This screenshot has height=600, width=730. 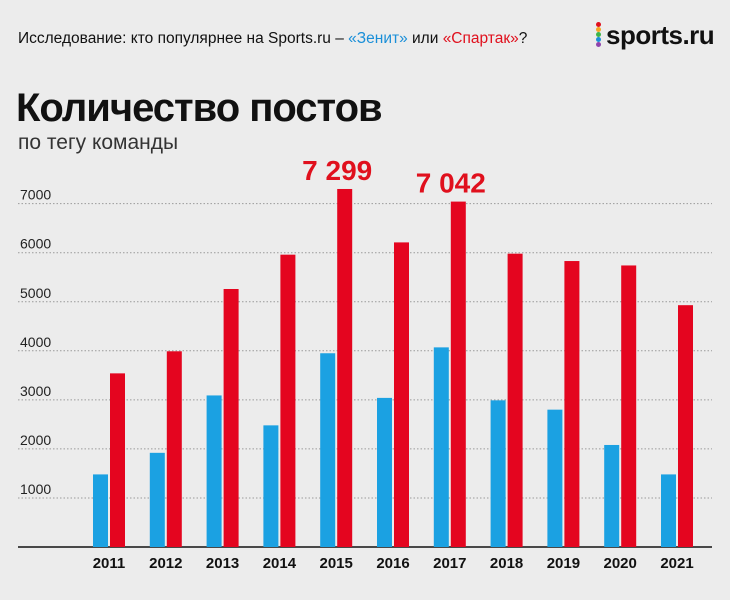 What do you see at coordinates (214, 471) in the screenshot?
I see `bar-zenit-2013` at bounding box center [214, 471].